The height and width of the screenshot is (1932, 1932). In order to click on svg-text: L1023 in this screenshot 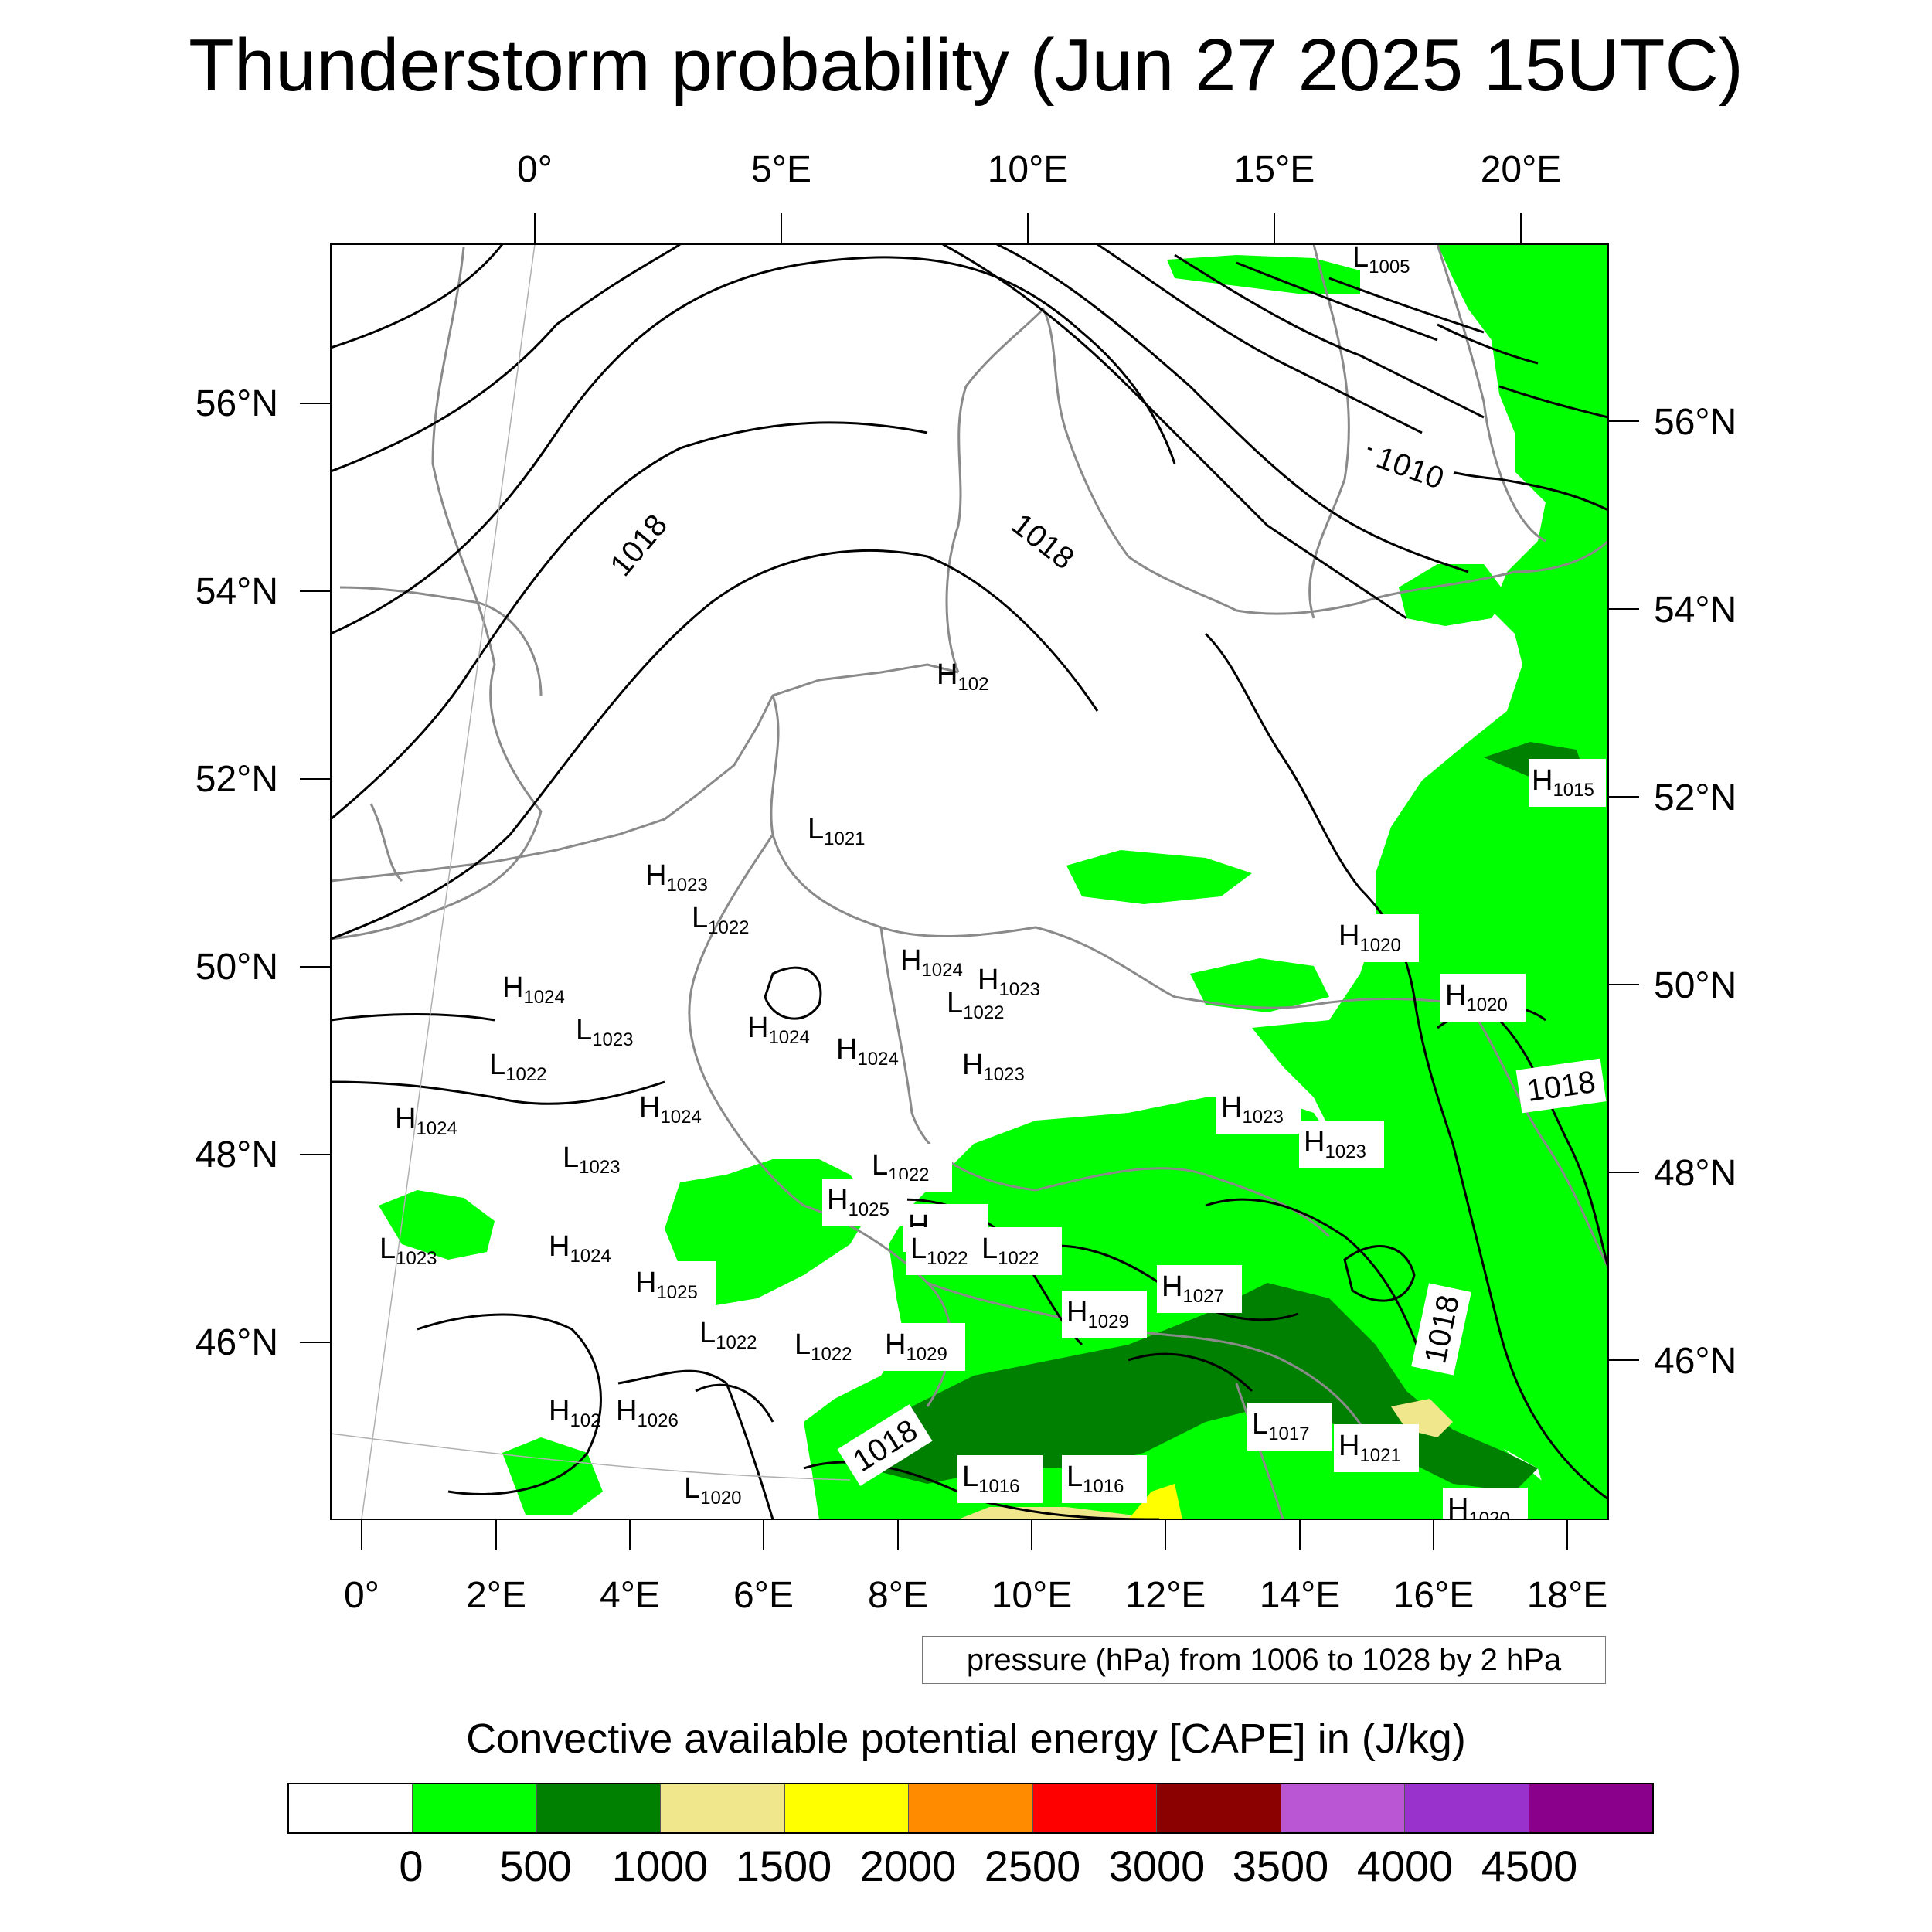, I will do `click(592, 1159)`.